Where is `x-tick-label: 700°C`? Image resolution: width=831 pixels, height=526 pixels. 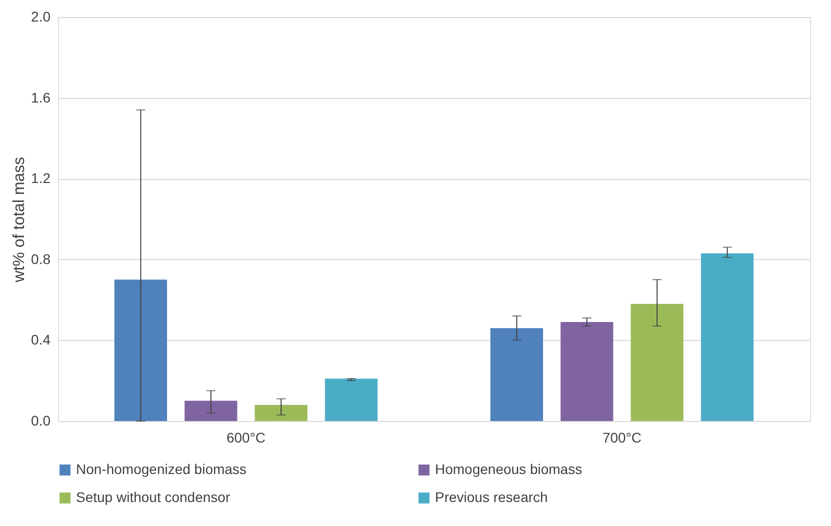 x-tick-label: 700°C is located at coordinates (622, 438).